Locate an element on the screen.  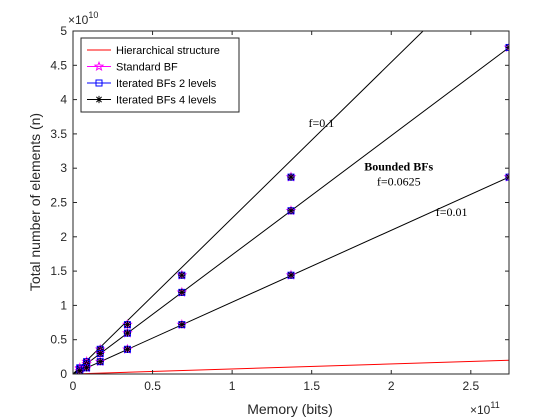
x-tick-label: 1.5 is located at coordinates (311, 386).